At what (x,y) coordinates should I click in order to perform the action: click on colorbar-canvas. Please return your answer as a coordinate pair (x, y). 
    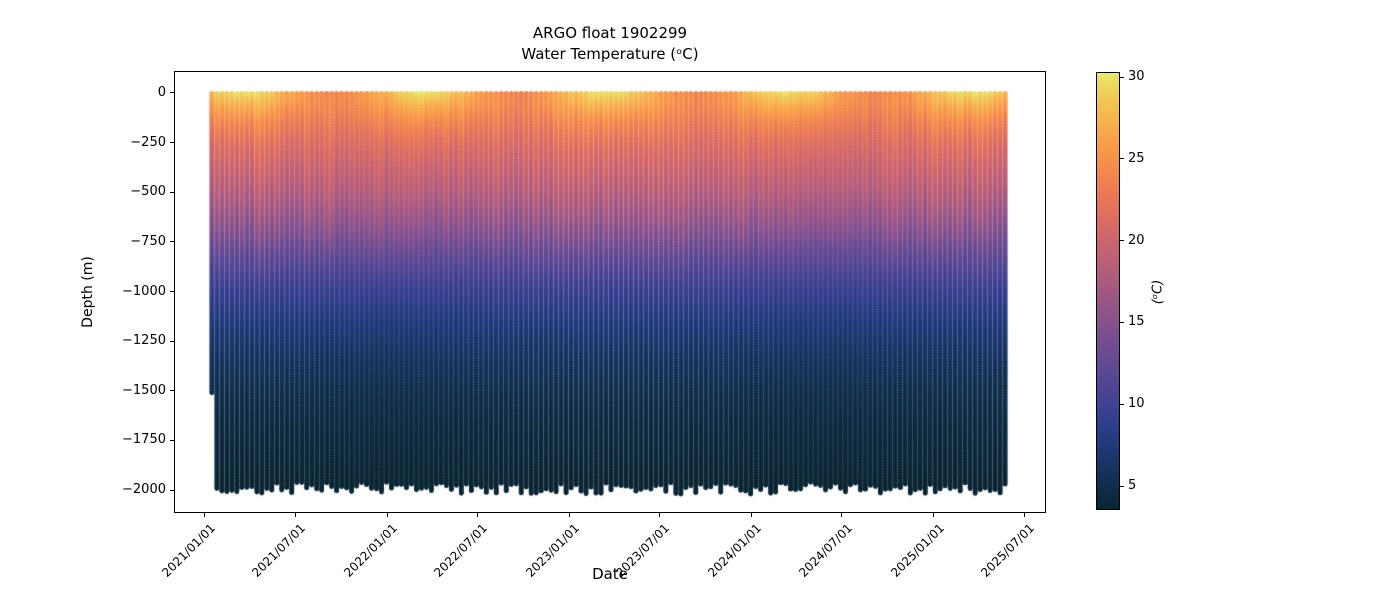
    Looking at the image, I should click on (1108, 291).